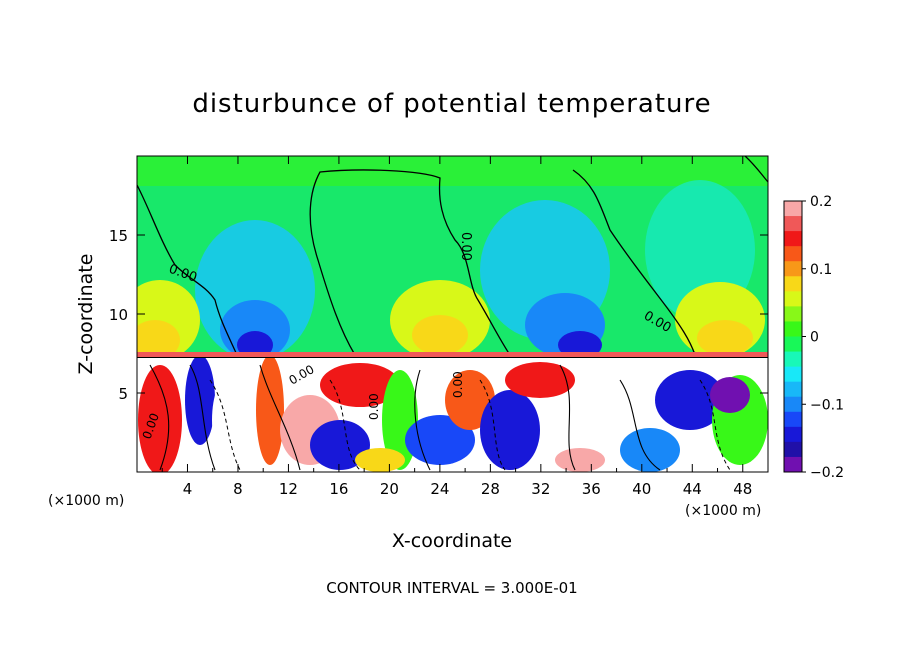  Describe the element at coordinates (742, 489) in the screenshot. I see `x-tick-label: 48` at that location.